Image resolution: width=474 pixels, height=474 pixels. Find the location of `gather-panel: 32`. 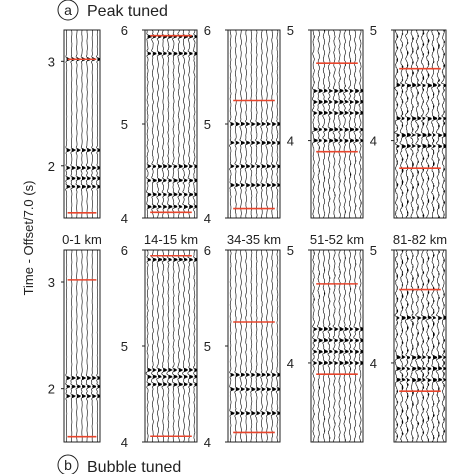

gather-panel: 32 is located at coordinates (74, 124).